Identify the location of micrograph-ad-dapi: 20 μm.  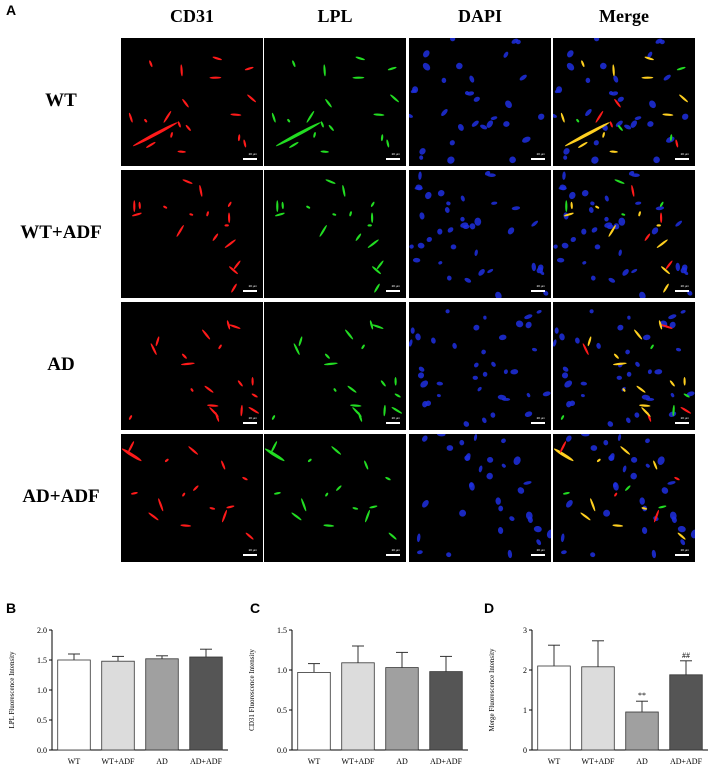
(480, 366).